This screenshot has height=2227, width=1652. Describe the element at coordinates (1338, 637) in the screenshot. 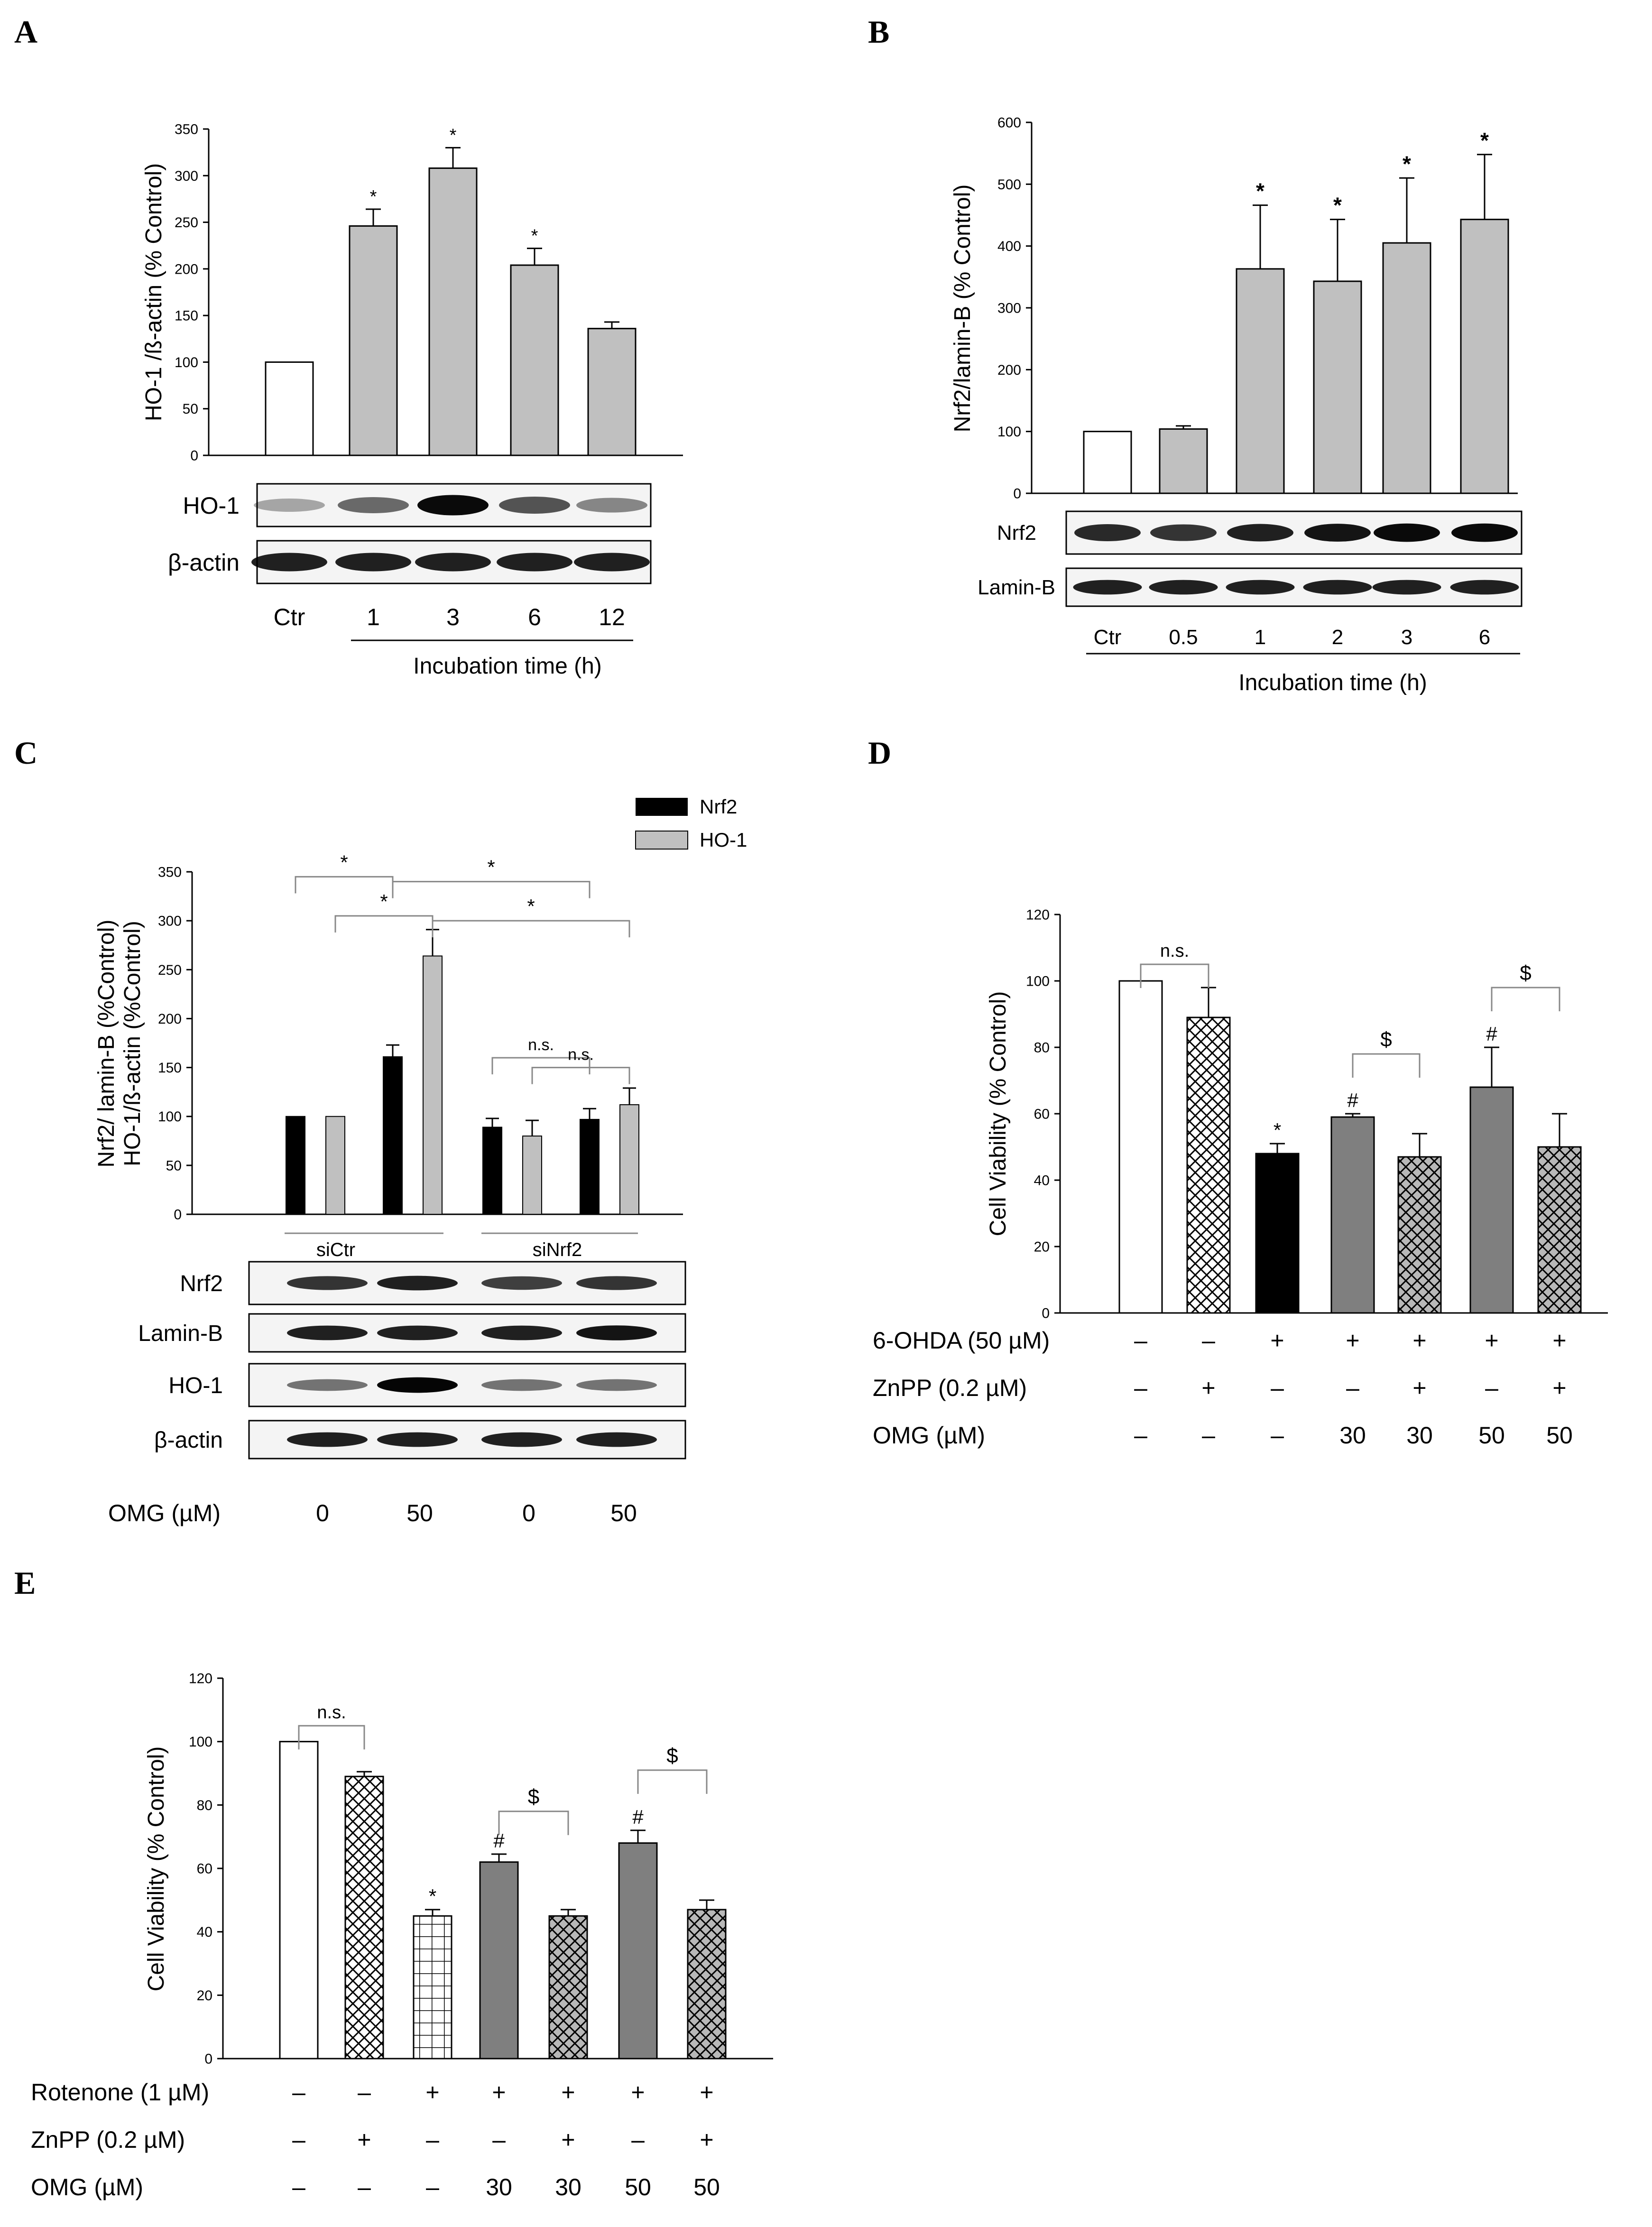

I see `x-tick-label: 2` at that location.